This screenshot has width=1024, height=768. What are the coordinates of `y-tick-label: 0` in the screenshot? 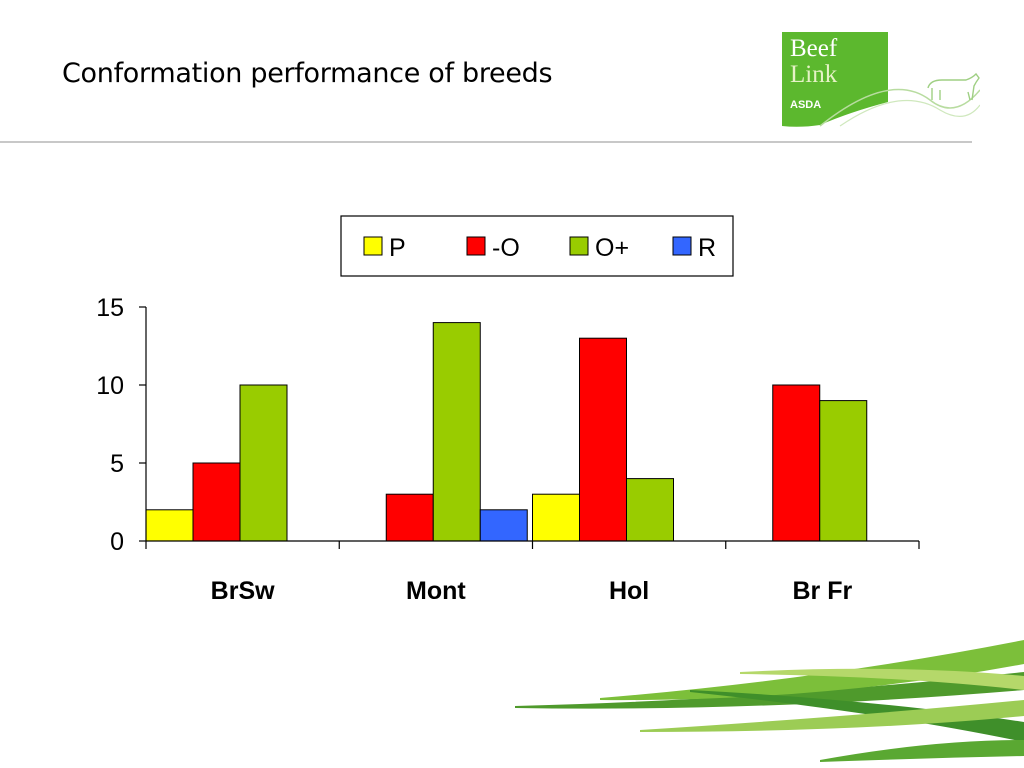 It's located at (117, 542).